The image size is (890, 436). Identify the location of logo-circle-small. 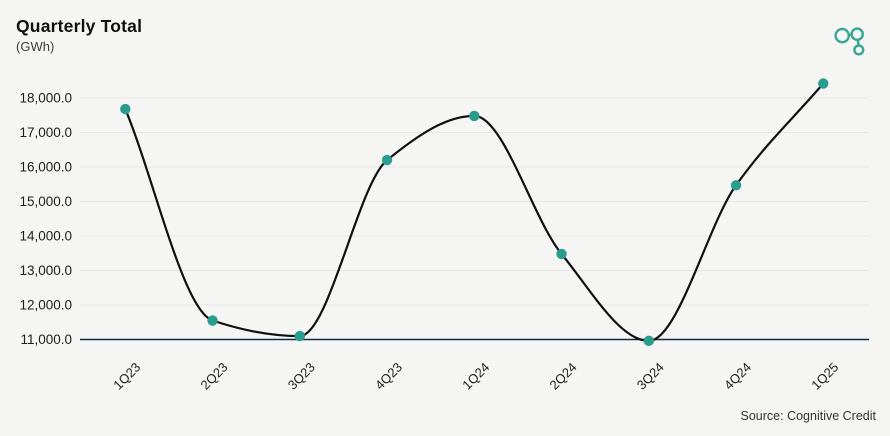
(859, 50).